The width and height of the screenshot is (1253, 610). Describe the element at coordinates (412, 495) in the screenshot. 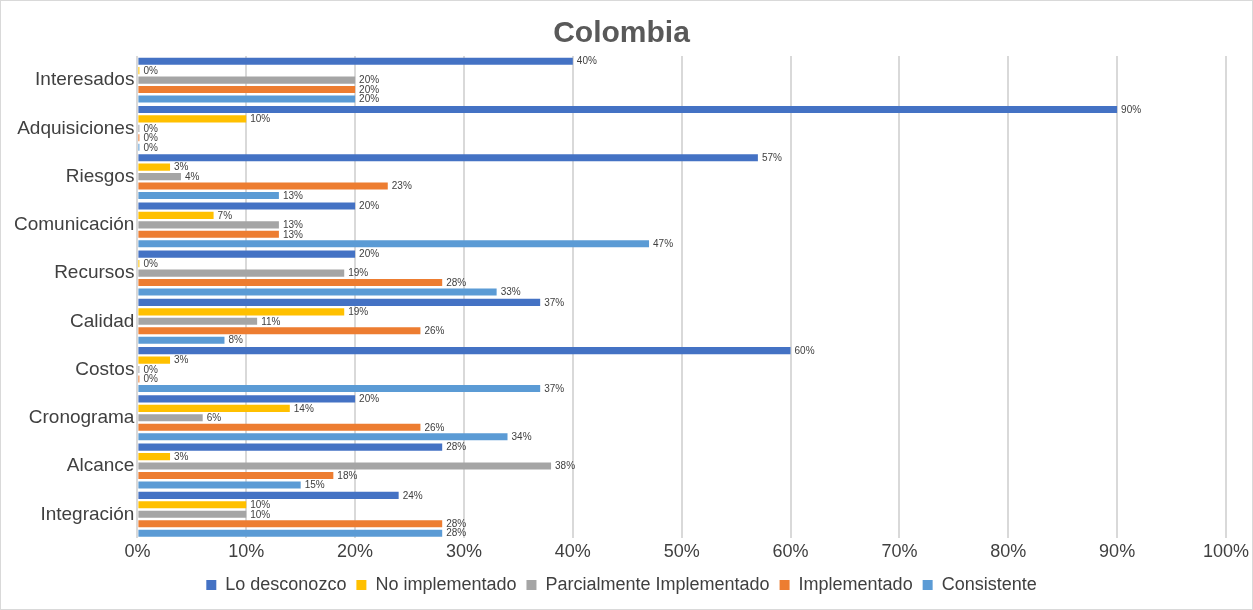

I see `data-label: 24%` at that location.